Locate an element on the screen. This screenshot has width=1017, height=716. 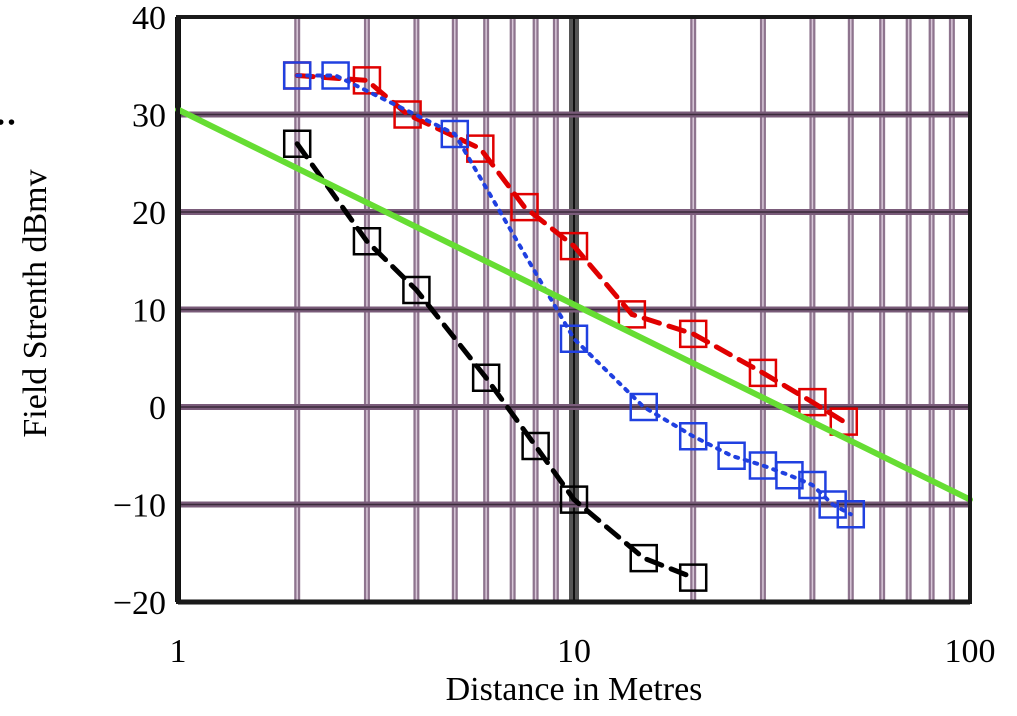
x-tick-label: 1 is located at coordinates (178, 651).